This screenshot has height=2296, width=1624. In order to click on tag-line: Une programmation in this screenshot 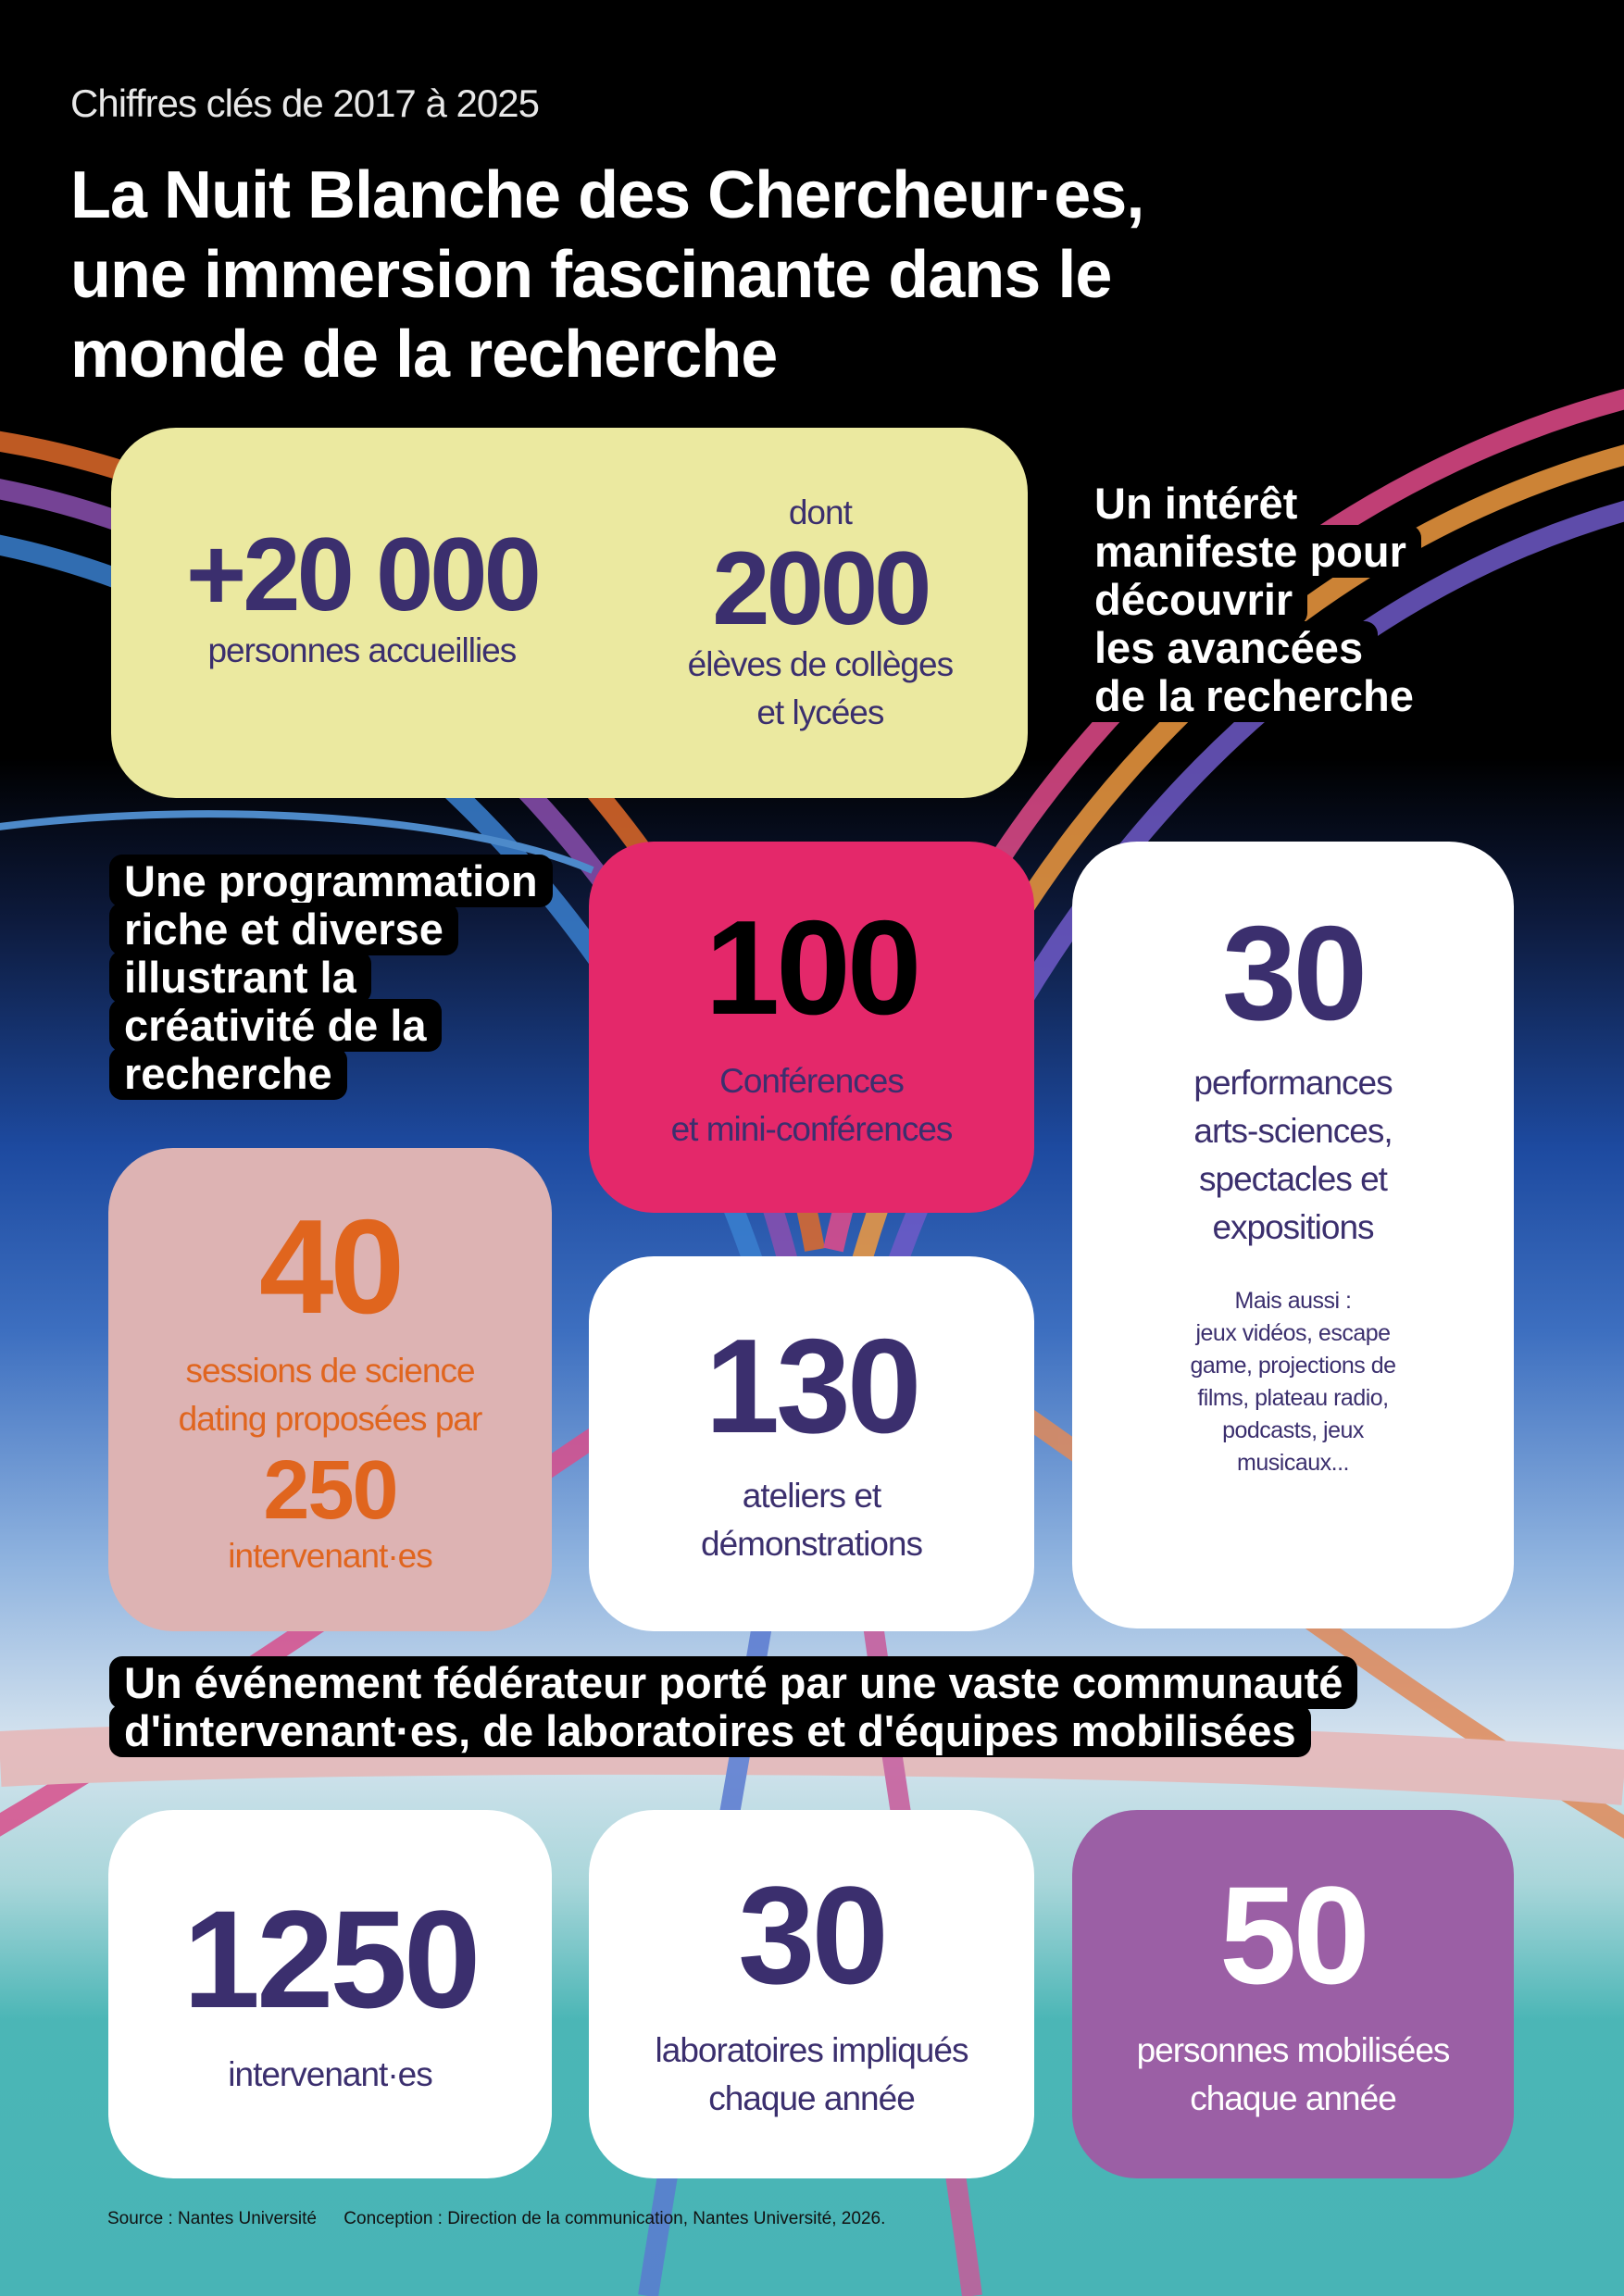, I will do `click(331, 881)`.